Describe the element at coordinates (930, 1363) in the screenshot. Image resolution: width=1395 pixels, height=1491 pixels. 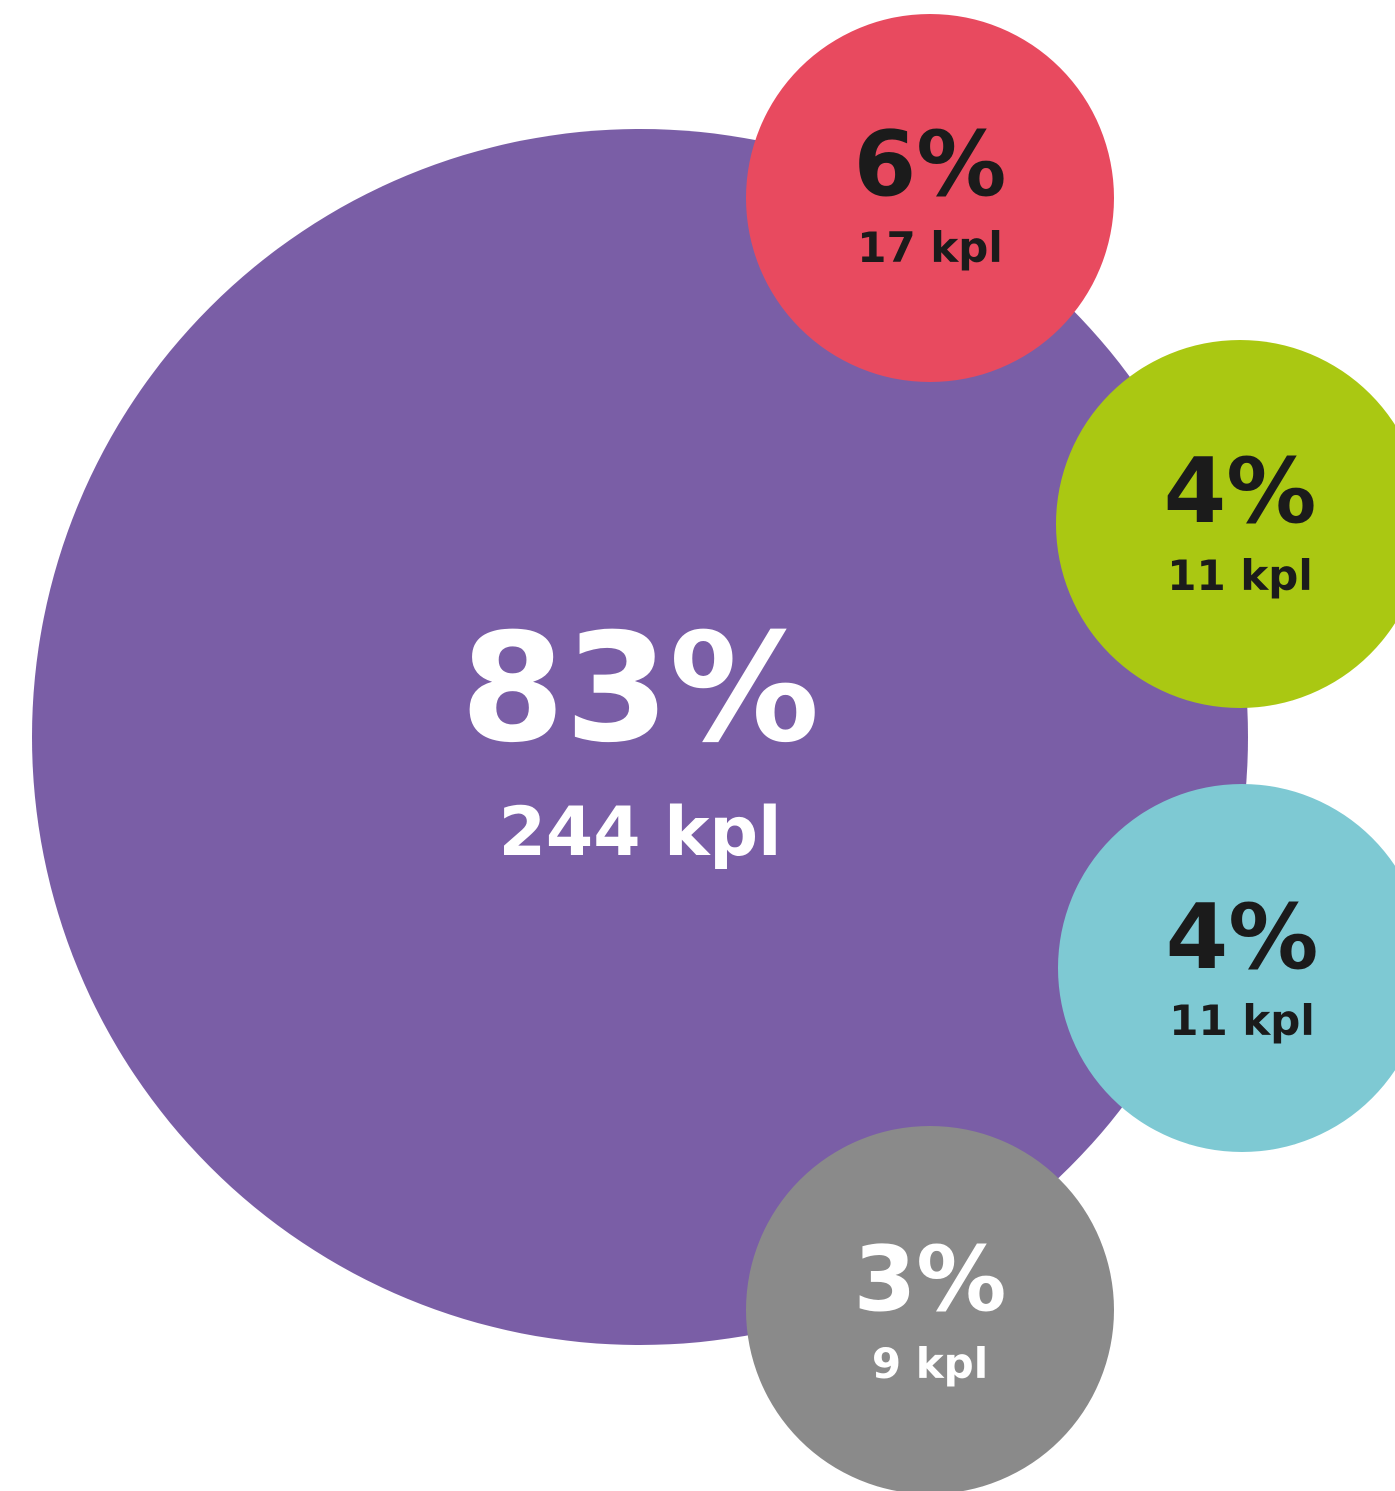
I see `bubble-gray-count: 9 kpl` at that location.